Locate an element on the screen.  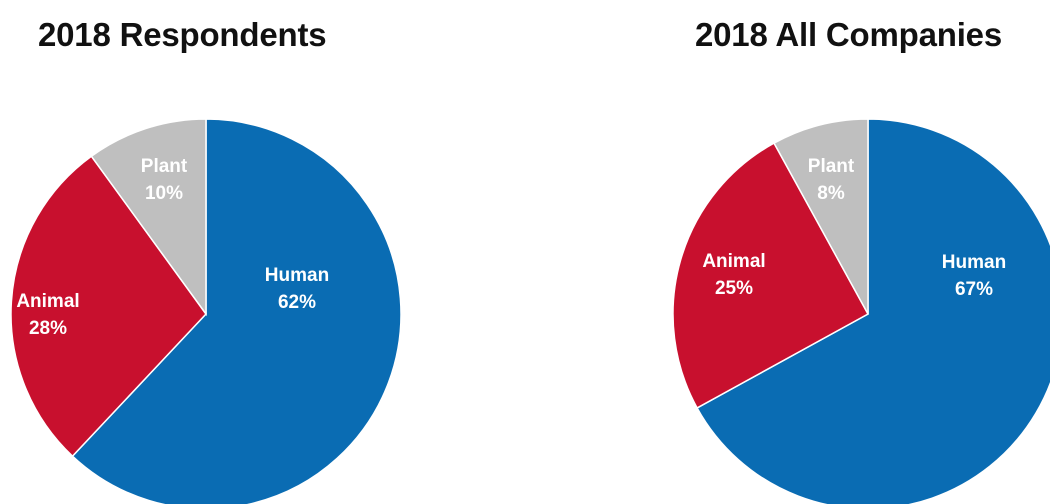
chart-title-all-companies: 2018 All Companies is located at coordinates (848, 34).